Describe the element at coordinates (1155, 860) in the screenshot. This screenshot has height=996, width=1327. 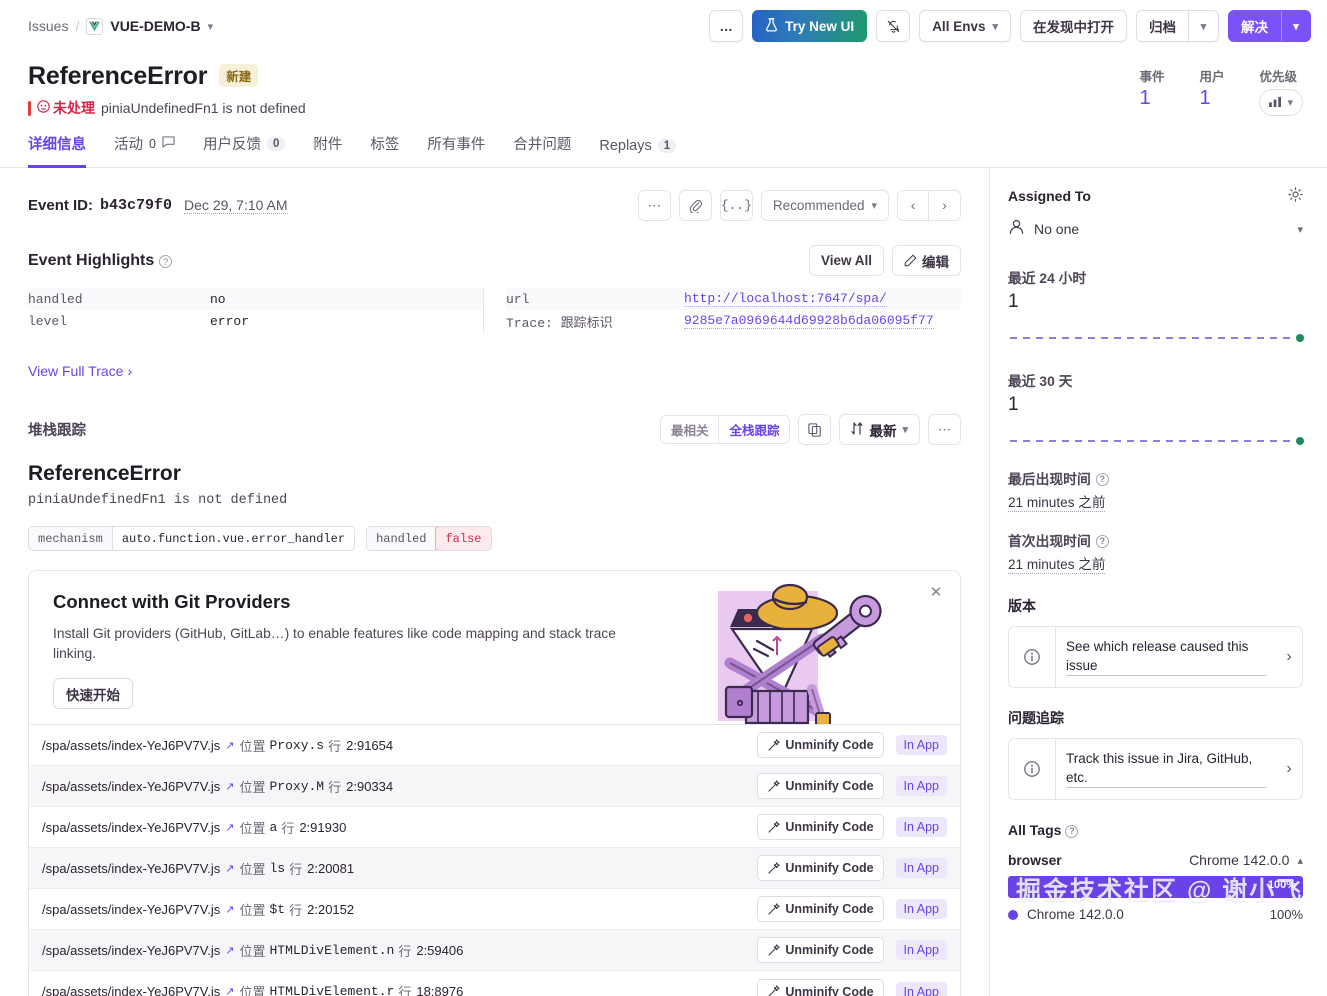
I see `tag-browser-row: browser Chrome 142.0.0 ▴` at that location.